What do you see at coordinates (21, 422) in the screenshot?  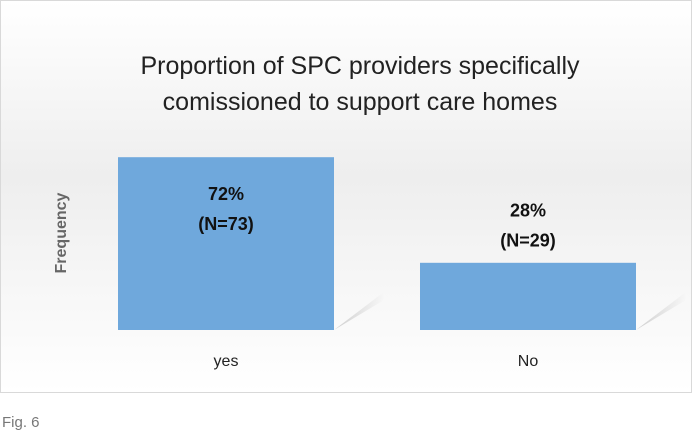 I see `caption: Fig. 6` at bounding box center [21, 422].